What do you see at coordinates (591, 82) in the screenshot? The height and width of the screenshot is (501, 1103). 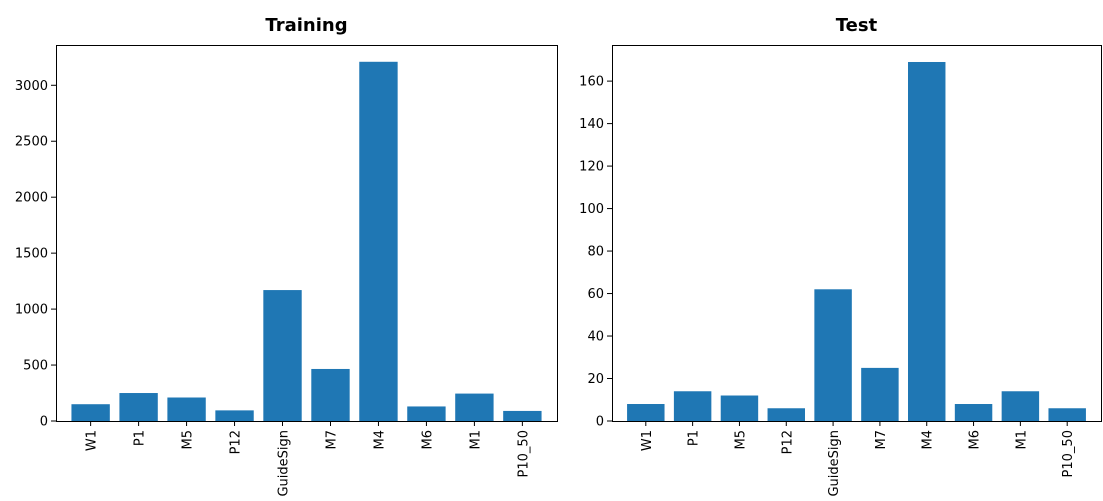 I see `test-y-tick-label: 160` at bounding box center [591, 82].